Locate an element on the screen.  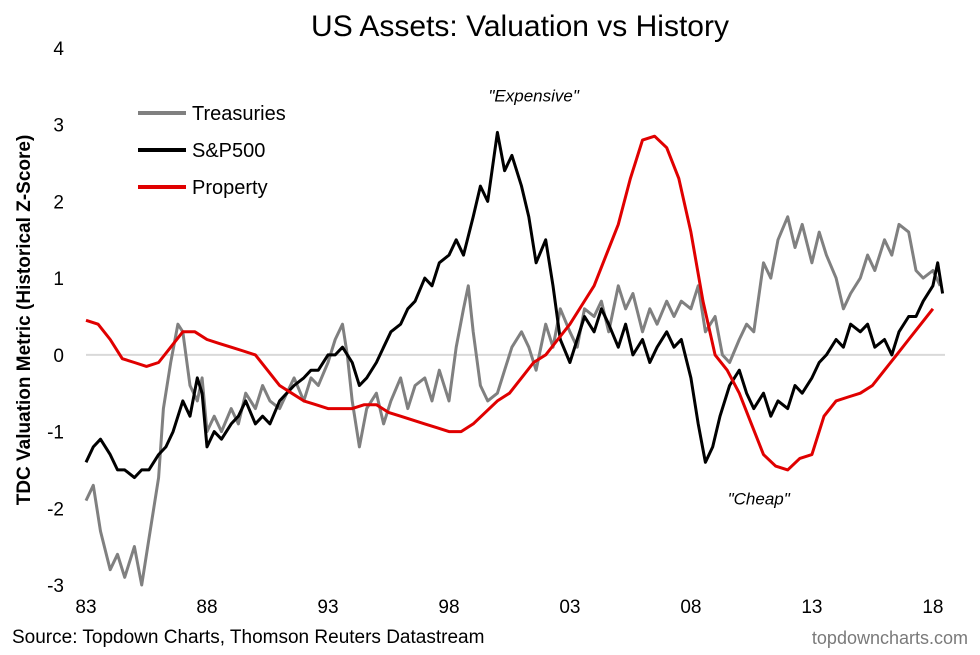
legend: Treasuries S&P500 Property is located at coordinates (212, 151).